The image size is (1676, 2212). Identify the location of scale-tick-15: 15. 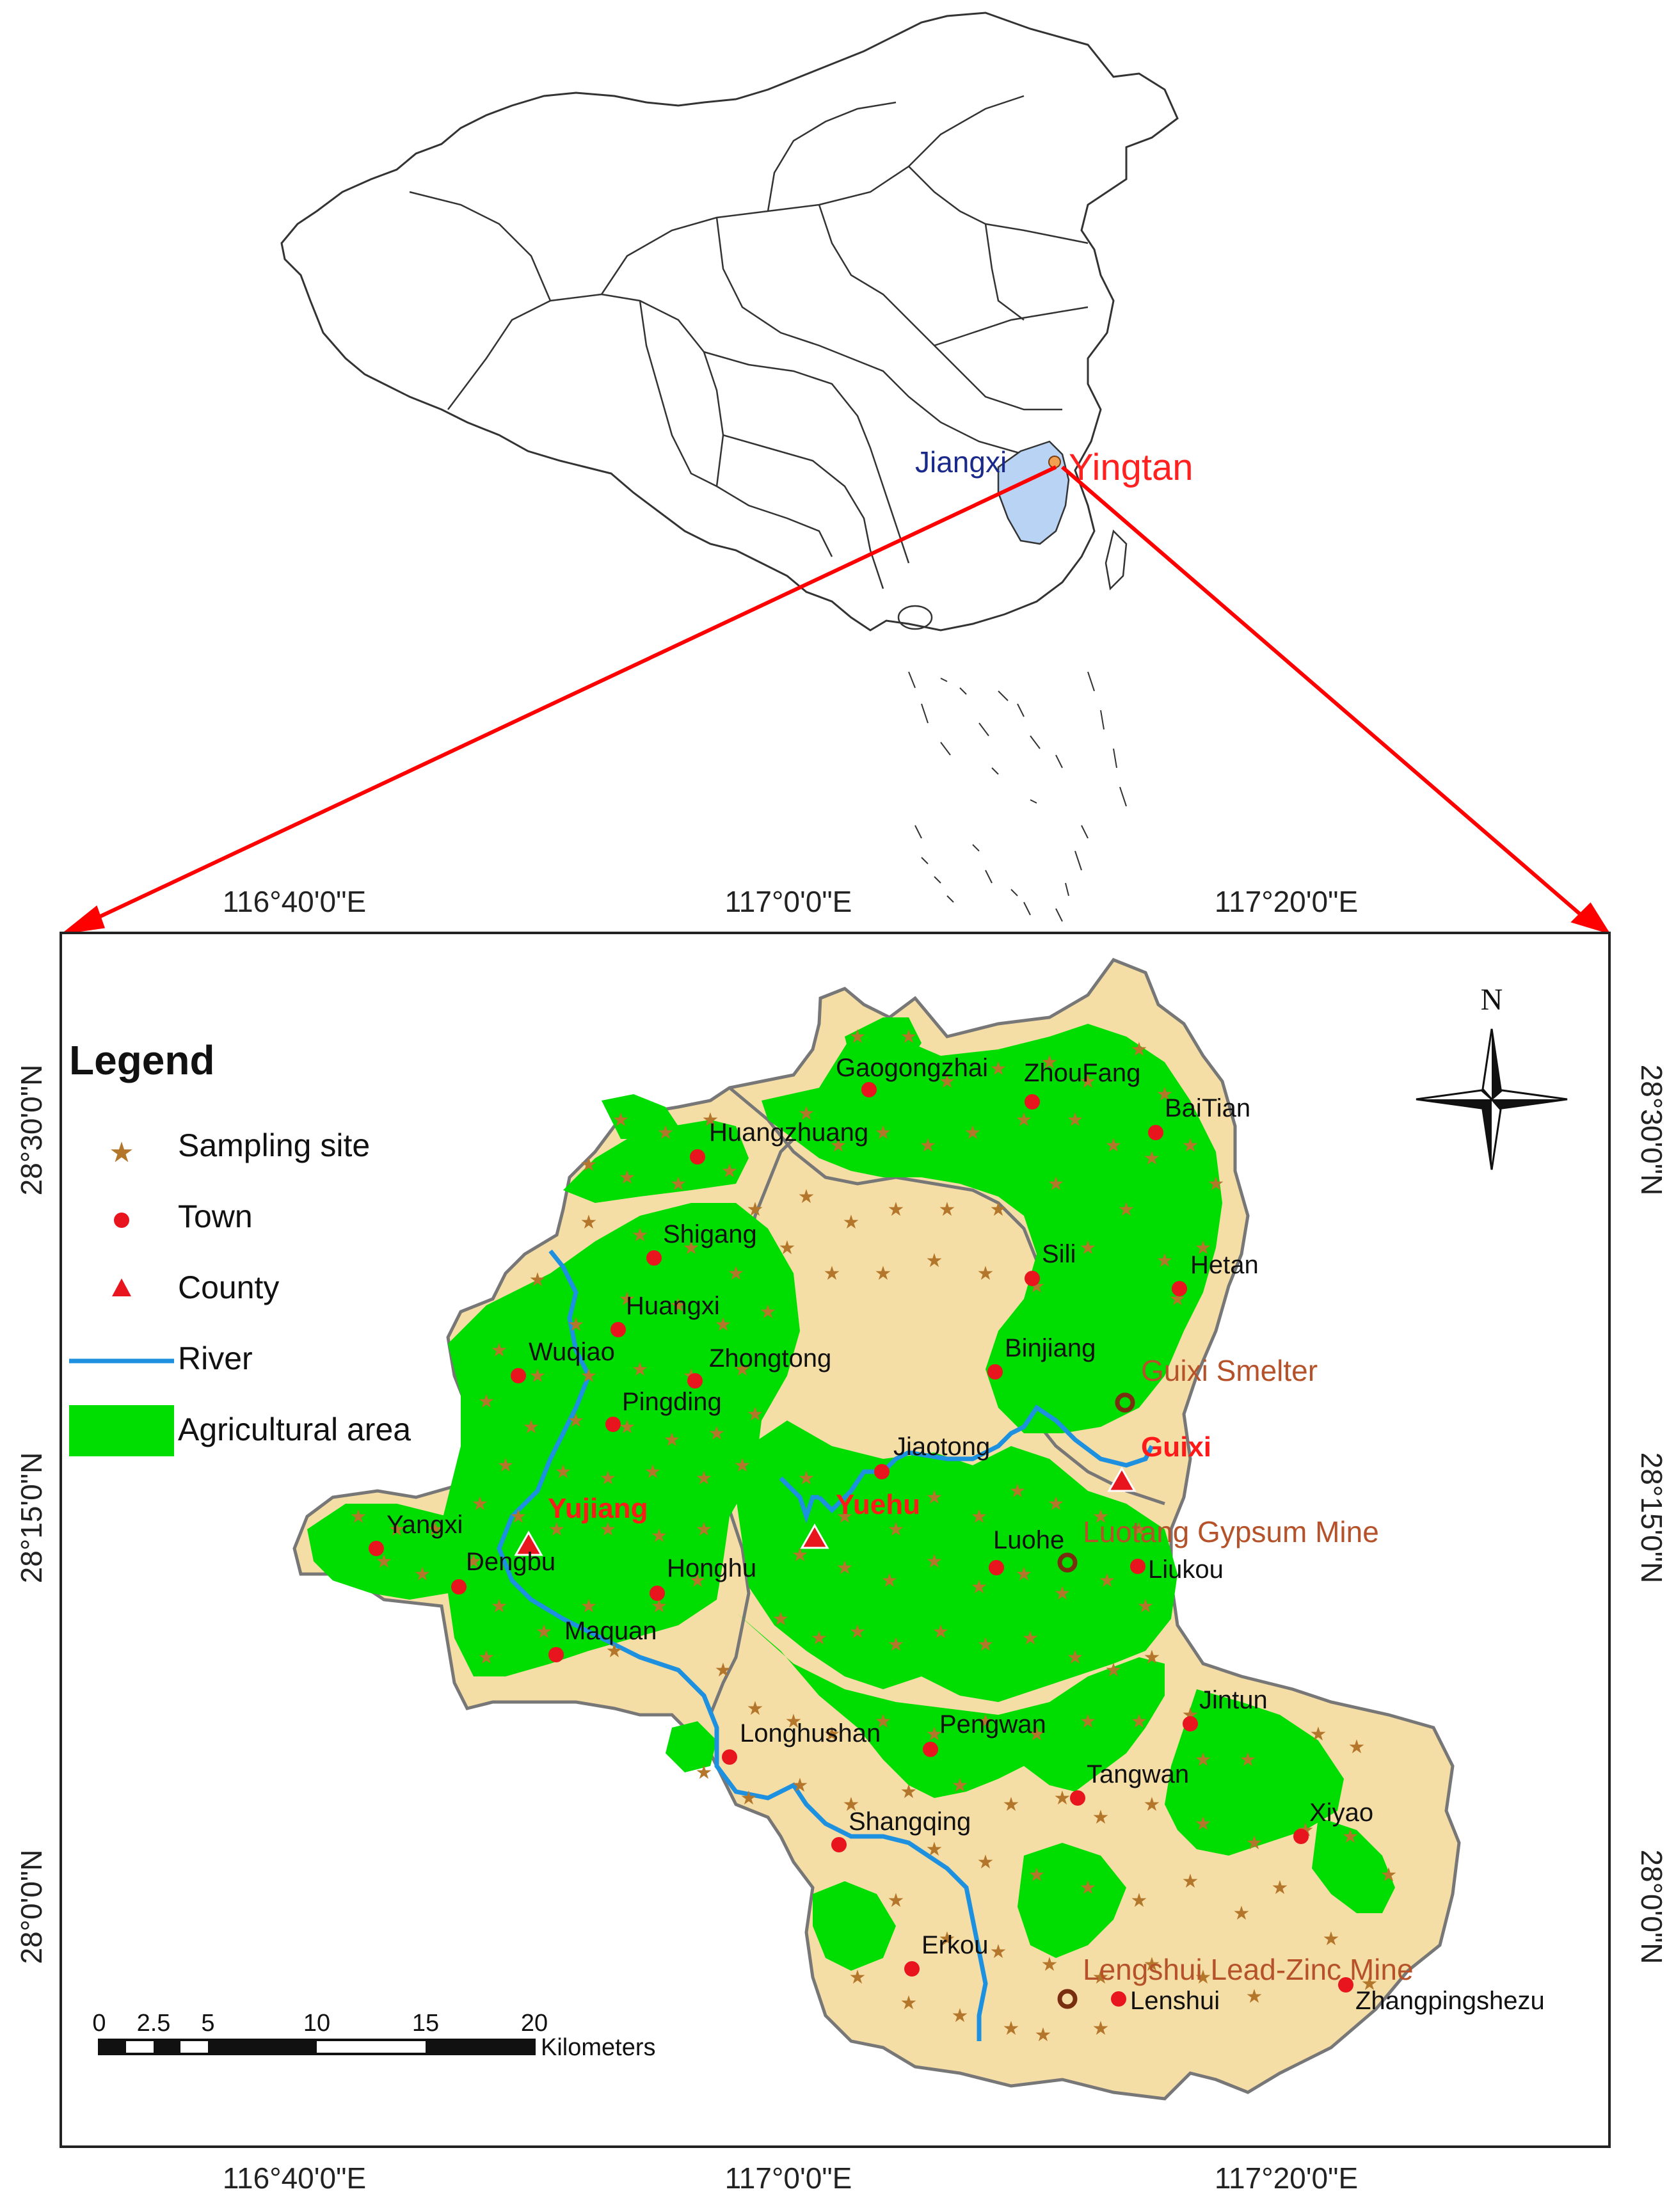
(425, 2023).